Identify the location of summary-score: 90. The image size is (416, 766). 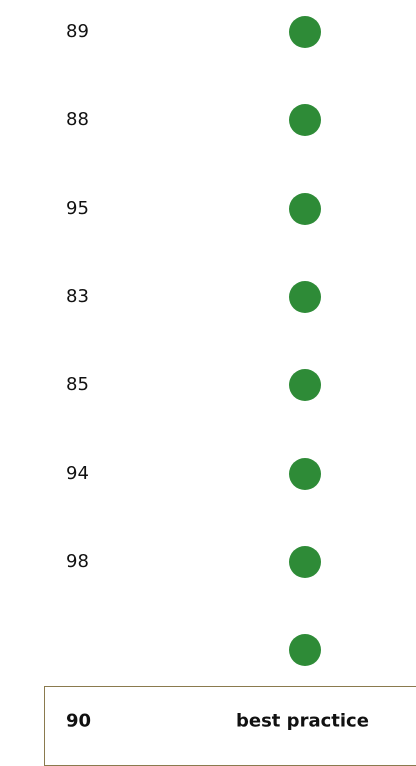
(79, 721).